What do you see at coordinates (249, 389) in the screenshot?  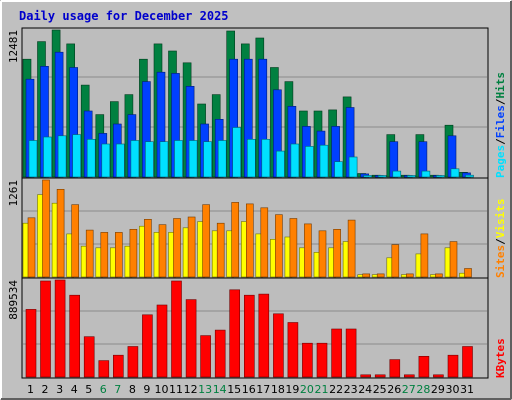 I see `day-label-16: 16` at bounding box center [249, 389].